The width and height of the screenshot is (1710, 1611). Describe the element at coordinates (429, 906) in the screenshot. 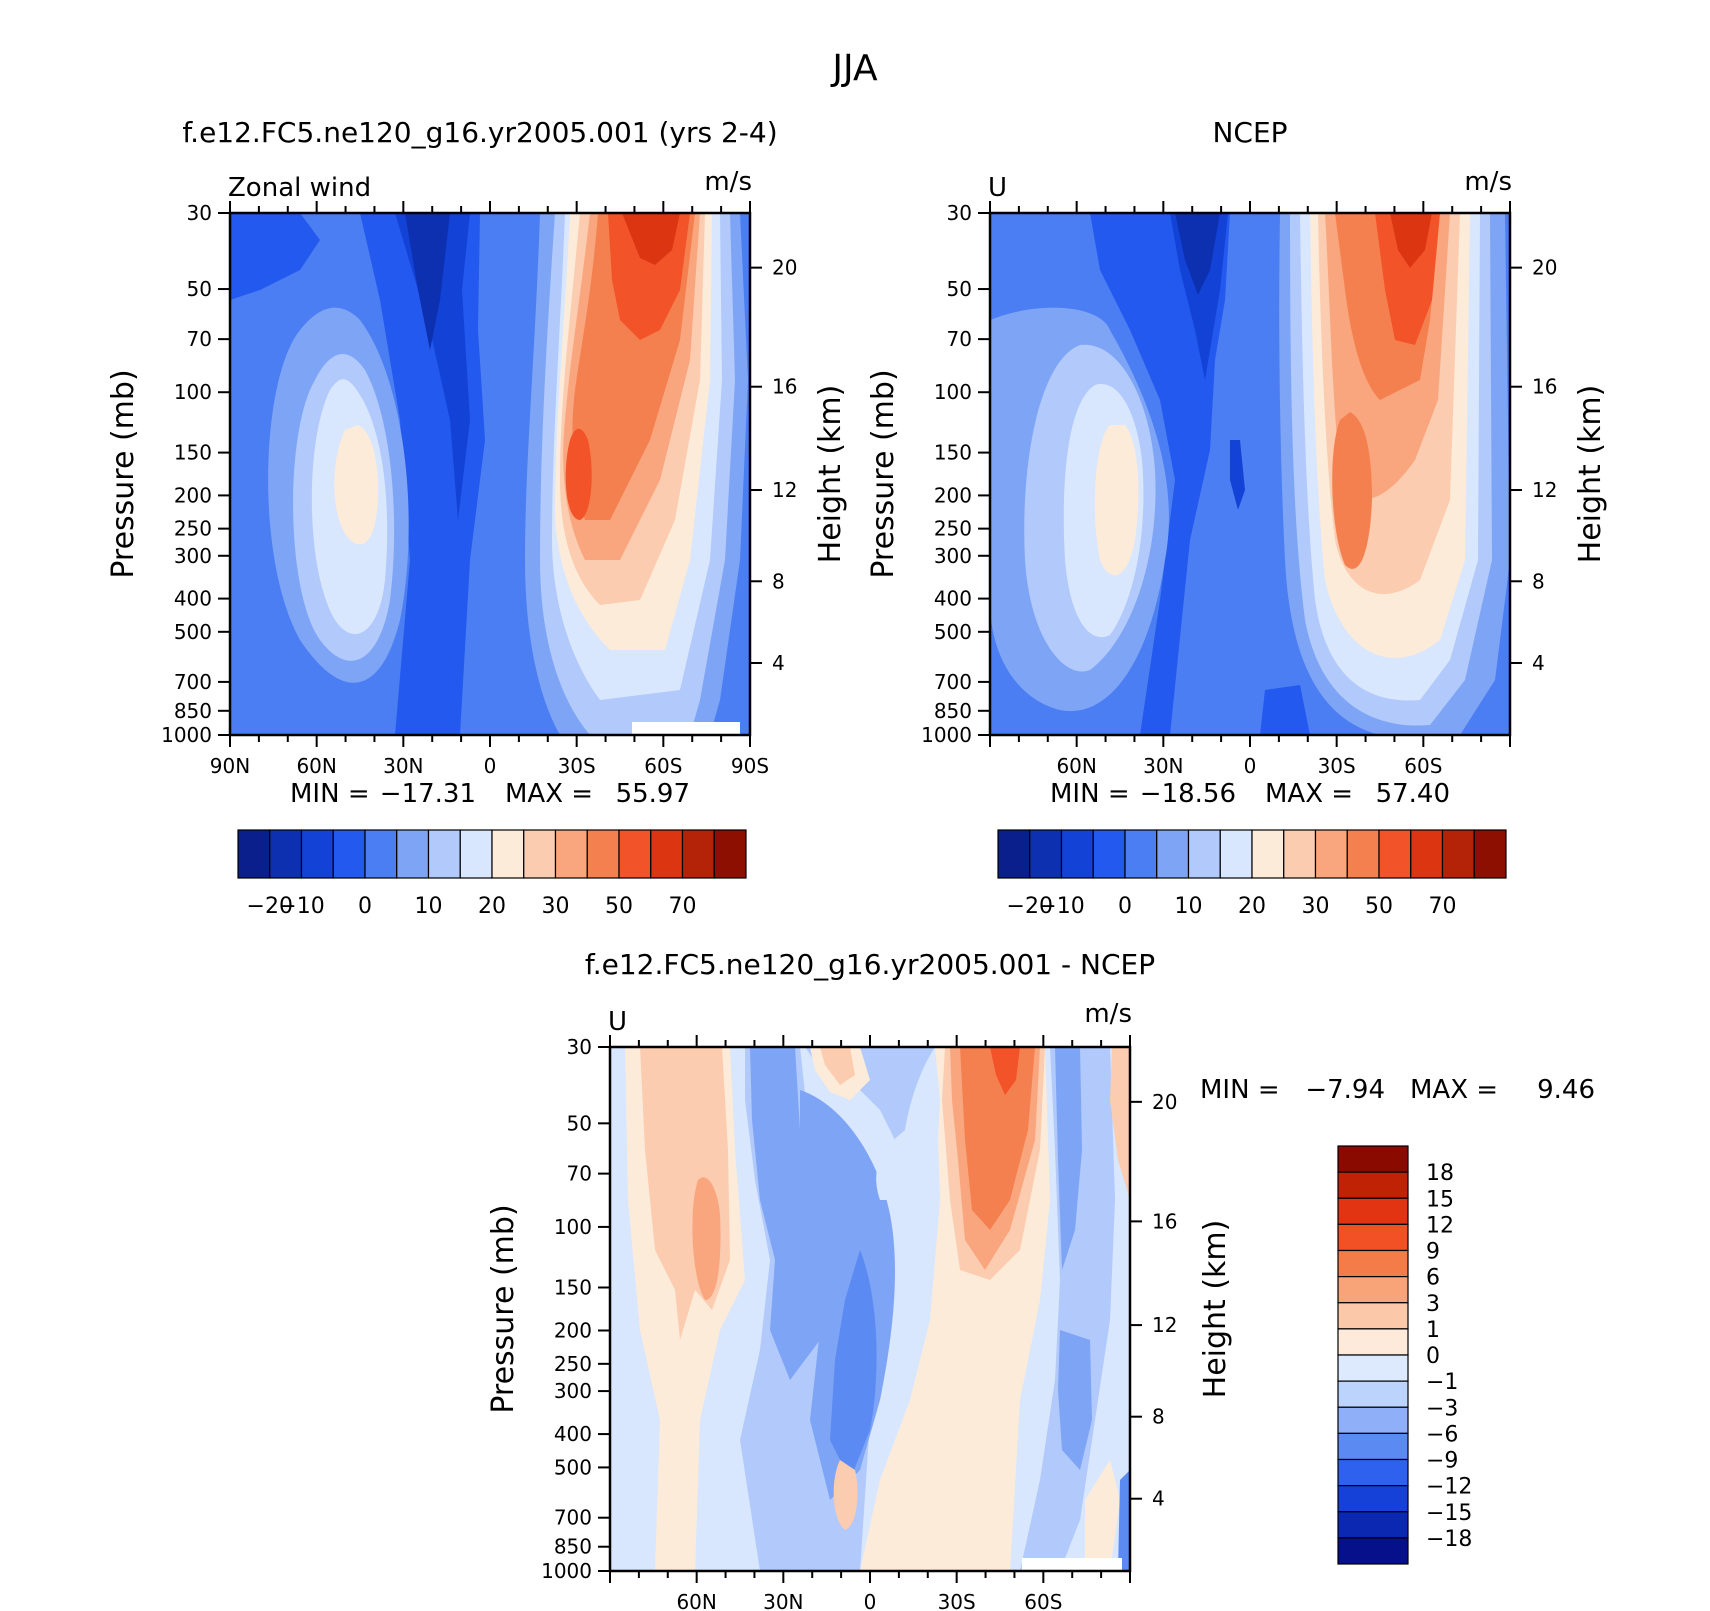

I see `colorbar-tick-label: 10` at that location.